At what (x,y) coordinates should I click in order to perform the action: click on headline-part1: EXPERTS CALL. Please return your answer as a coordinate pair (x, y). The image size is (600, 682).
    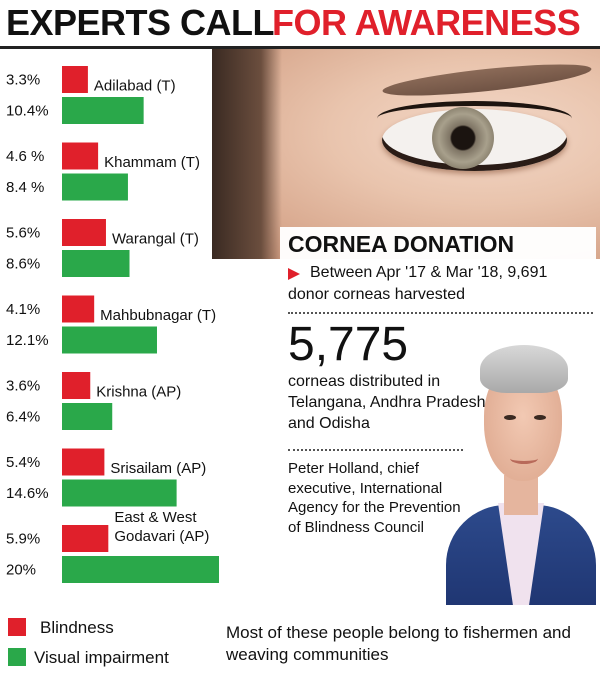
    Looking at the image, I should click on (140, 22).